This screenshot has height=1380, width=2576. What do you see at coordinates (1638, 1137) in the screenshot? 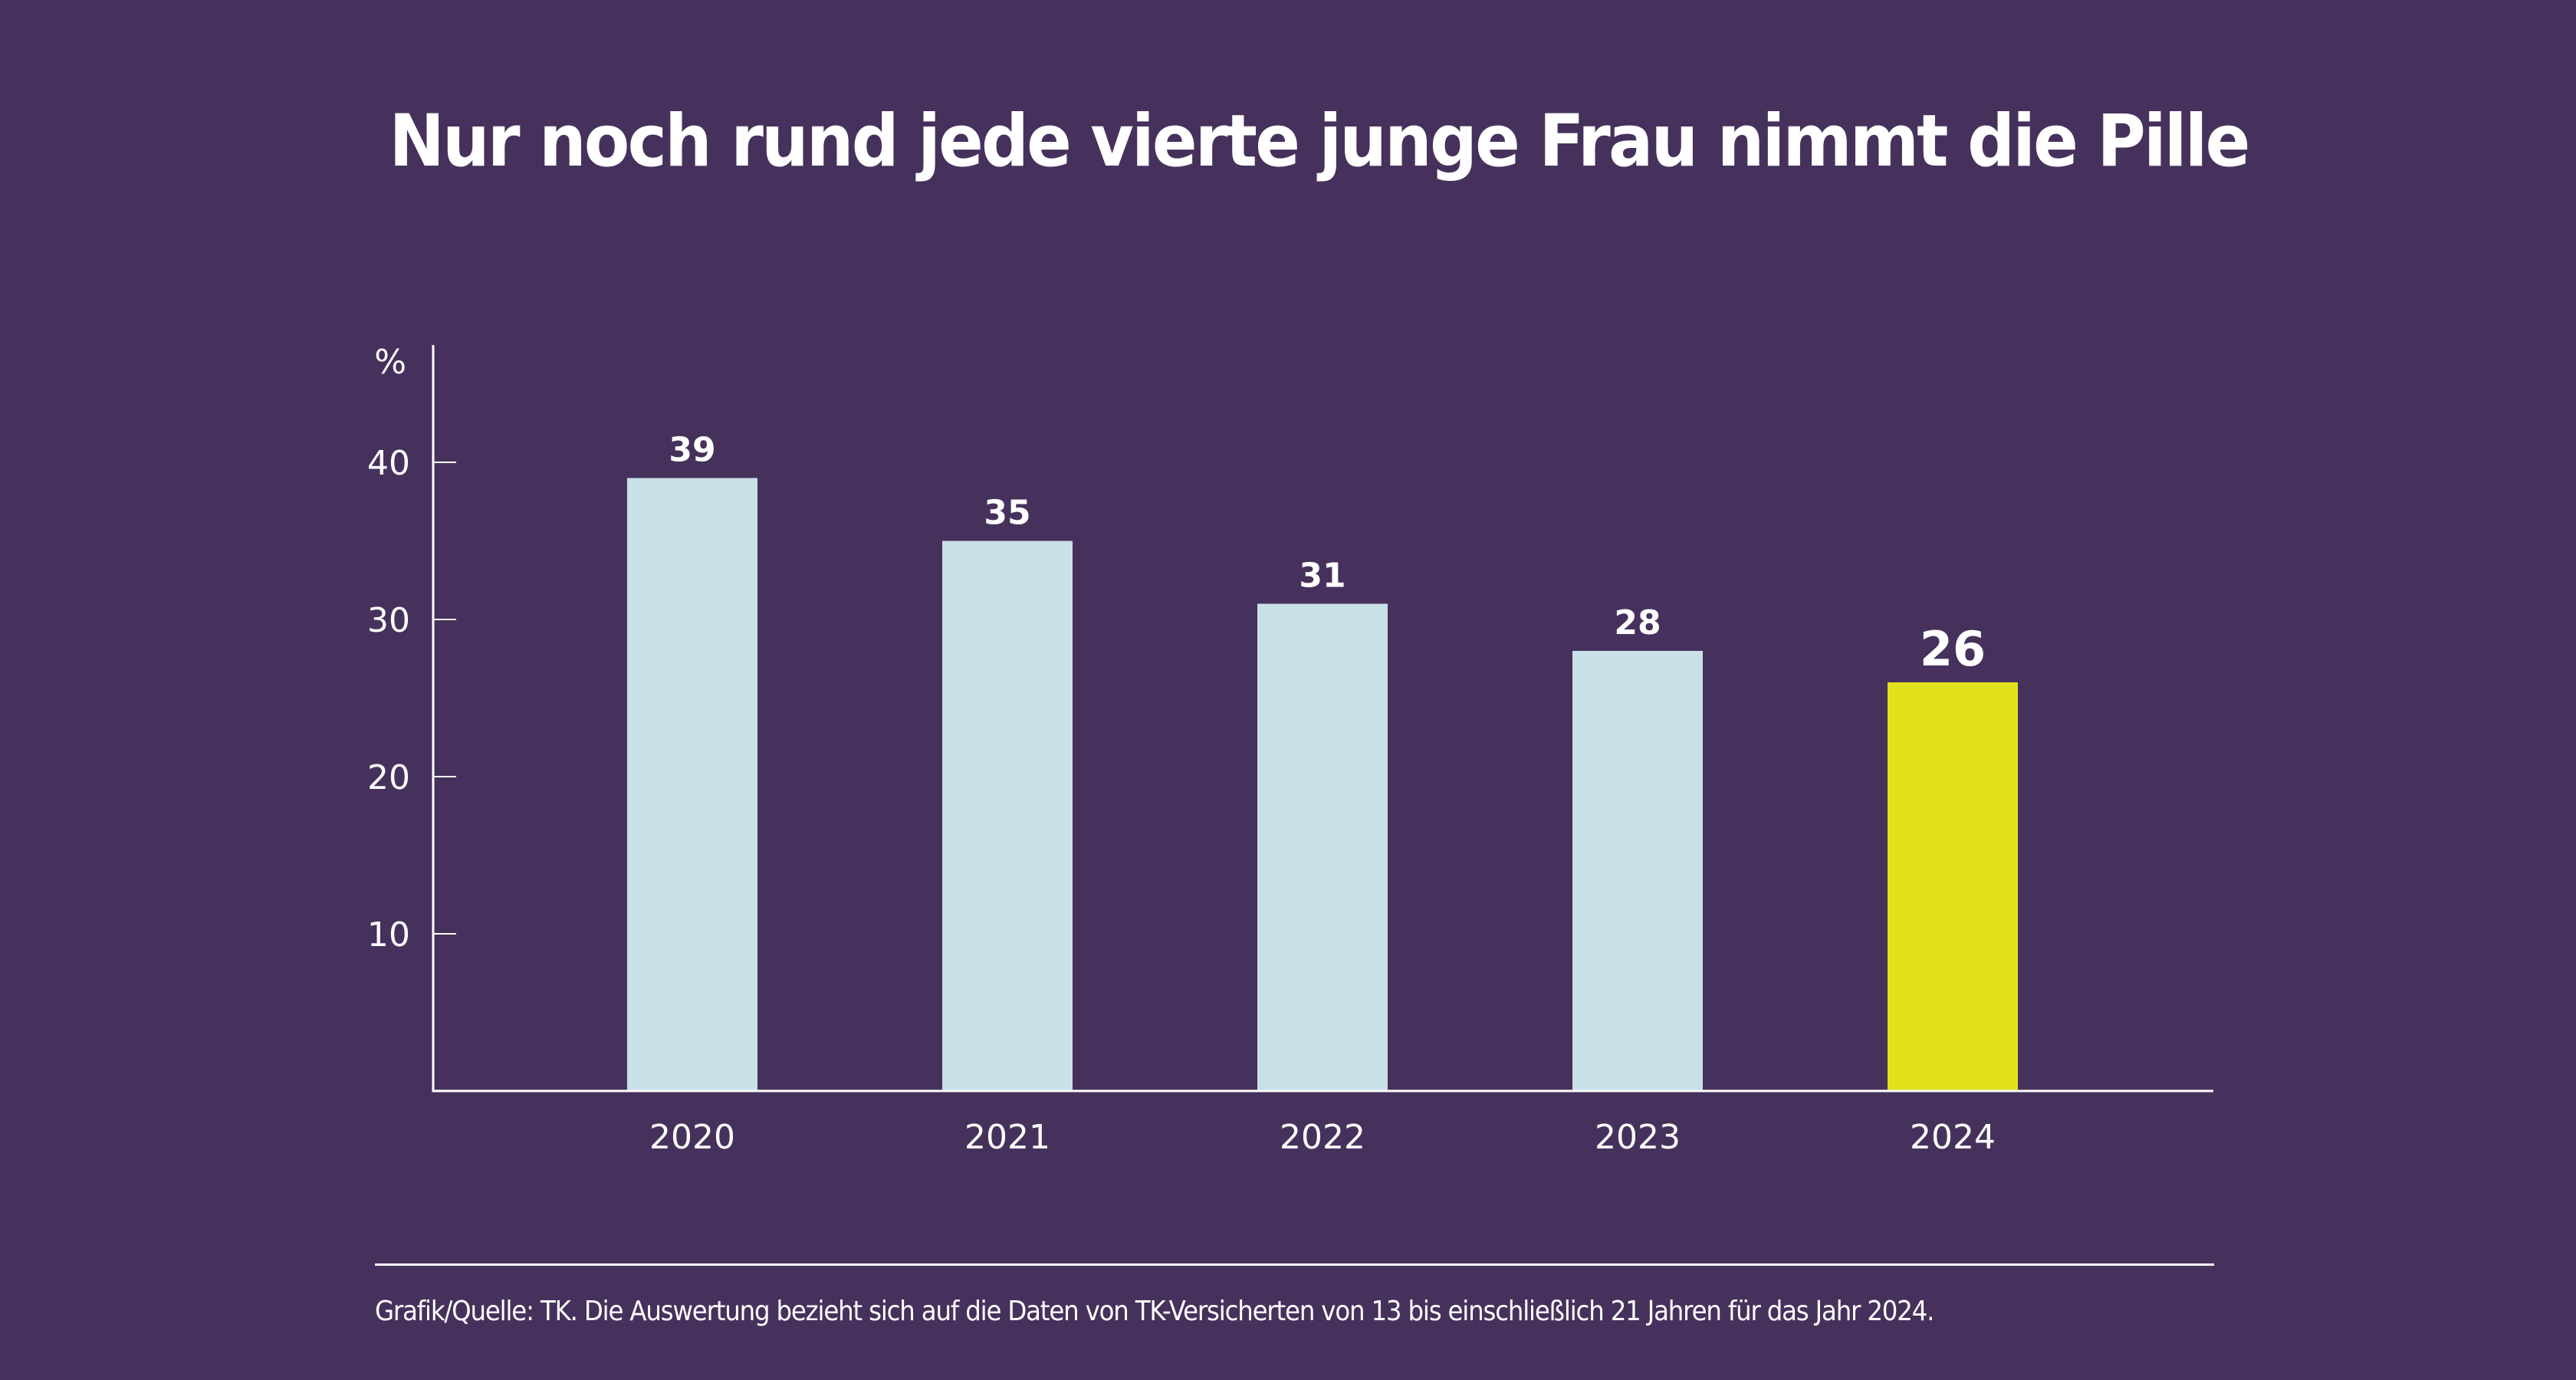
I see `x-tick-label: 2023` at bounding box center [1638, 1137].